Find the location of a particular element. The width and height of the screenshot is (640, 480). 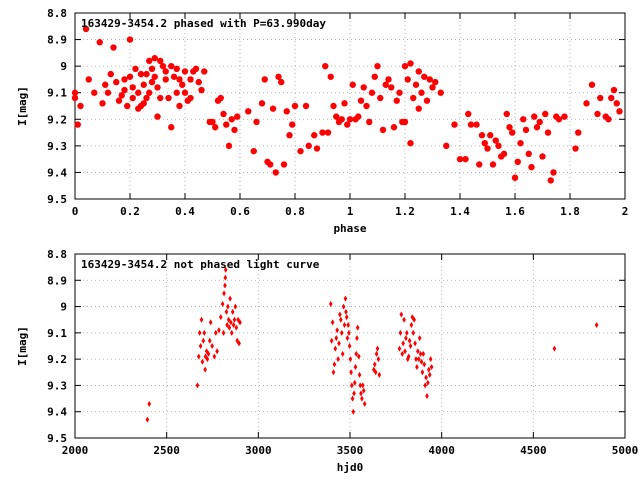

x-tick-label: 2000 is located at coordinates (75, 450).